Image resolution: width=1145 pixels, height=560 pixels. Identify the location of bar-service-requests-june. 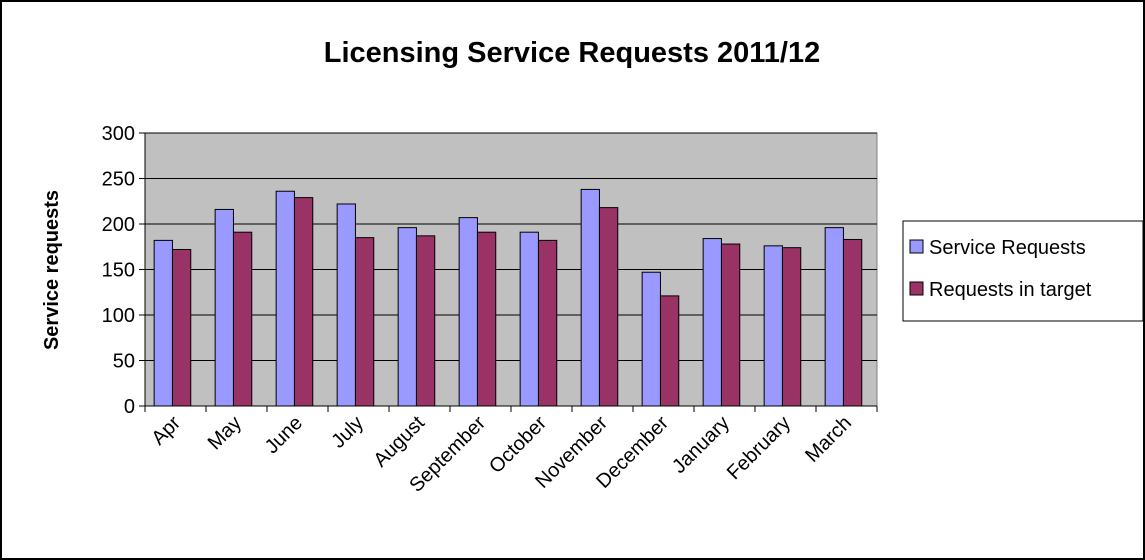
(285, 298).